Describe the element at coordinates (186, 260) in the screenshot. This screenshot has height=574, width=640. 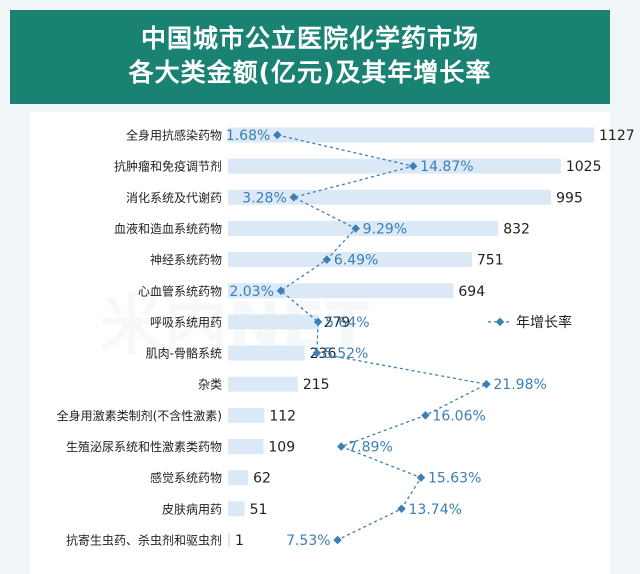
I see `category-label: 神经系统药物` at that location.